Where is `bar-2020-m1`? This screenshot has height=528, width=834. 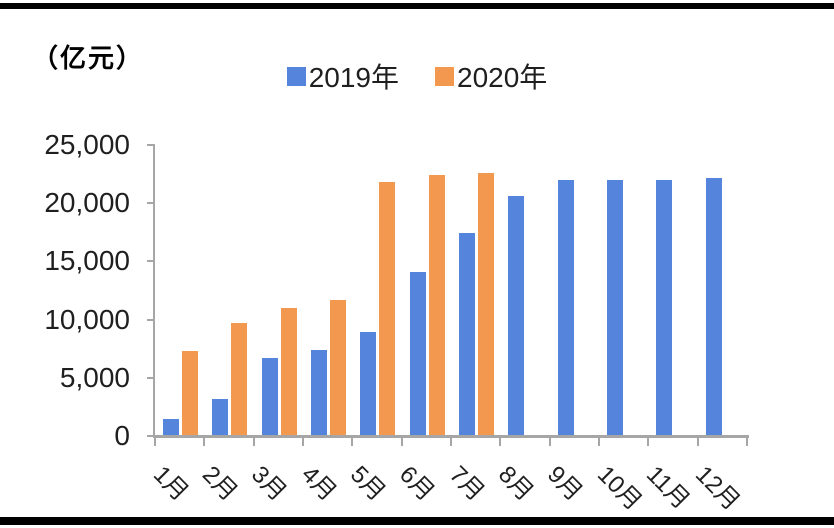 bar-2020-m1 is located at coordinates (190, 393).